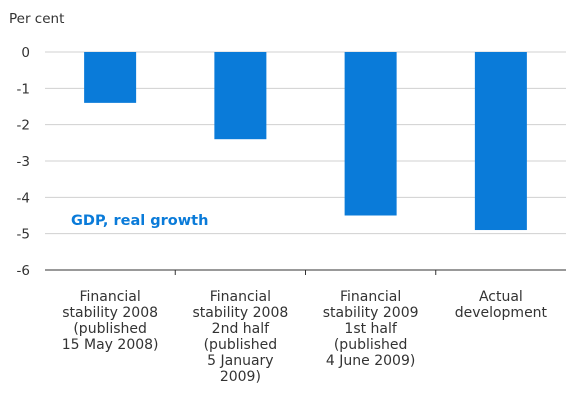  Describe the element at coordinates (241, 329) in the screenshot. I see `x-category-label-line: 2nd half` at that location.